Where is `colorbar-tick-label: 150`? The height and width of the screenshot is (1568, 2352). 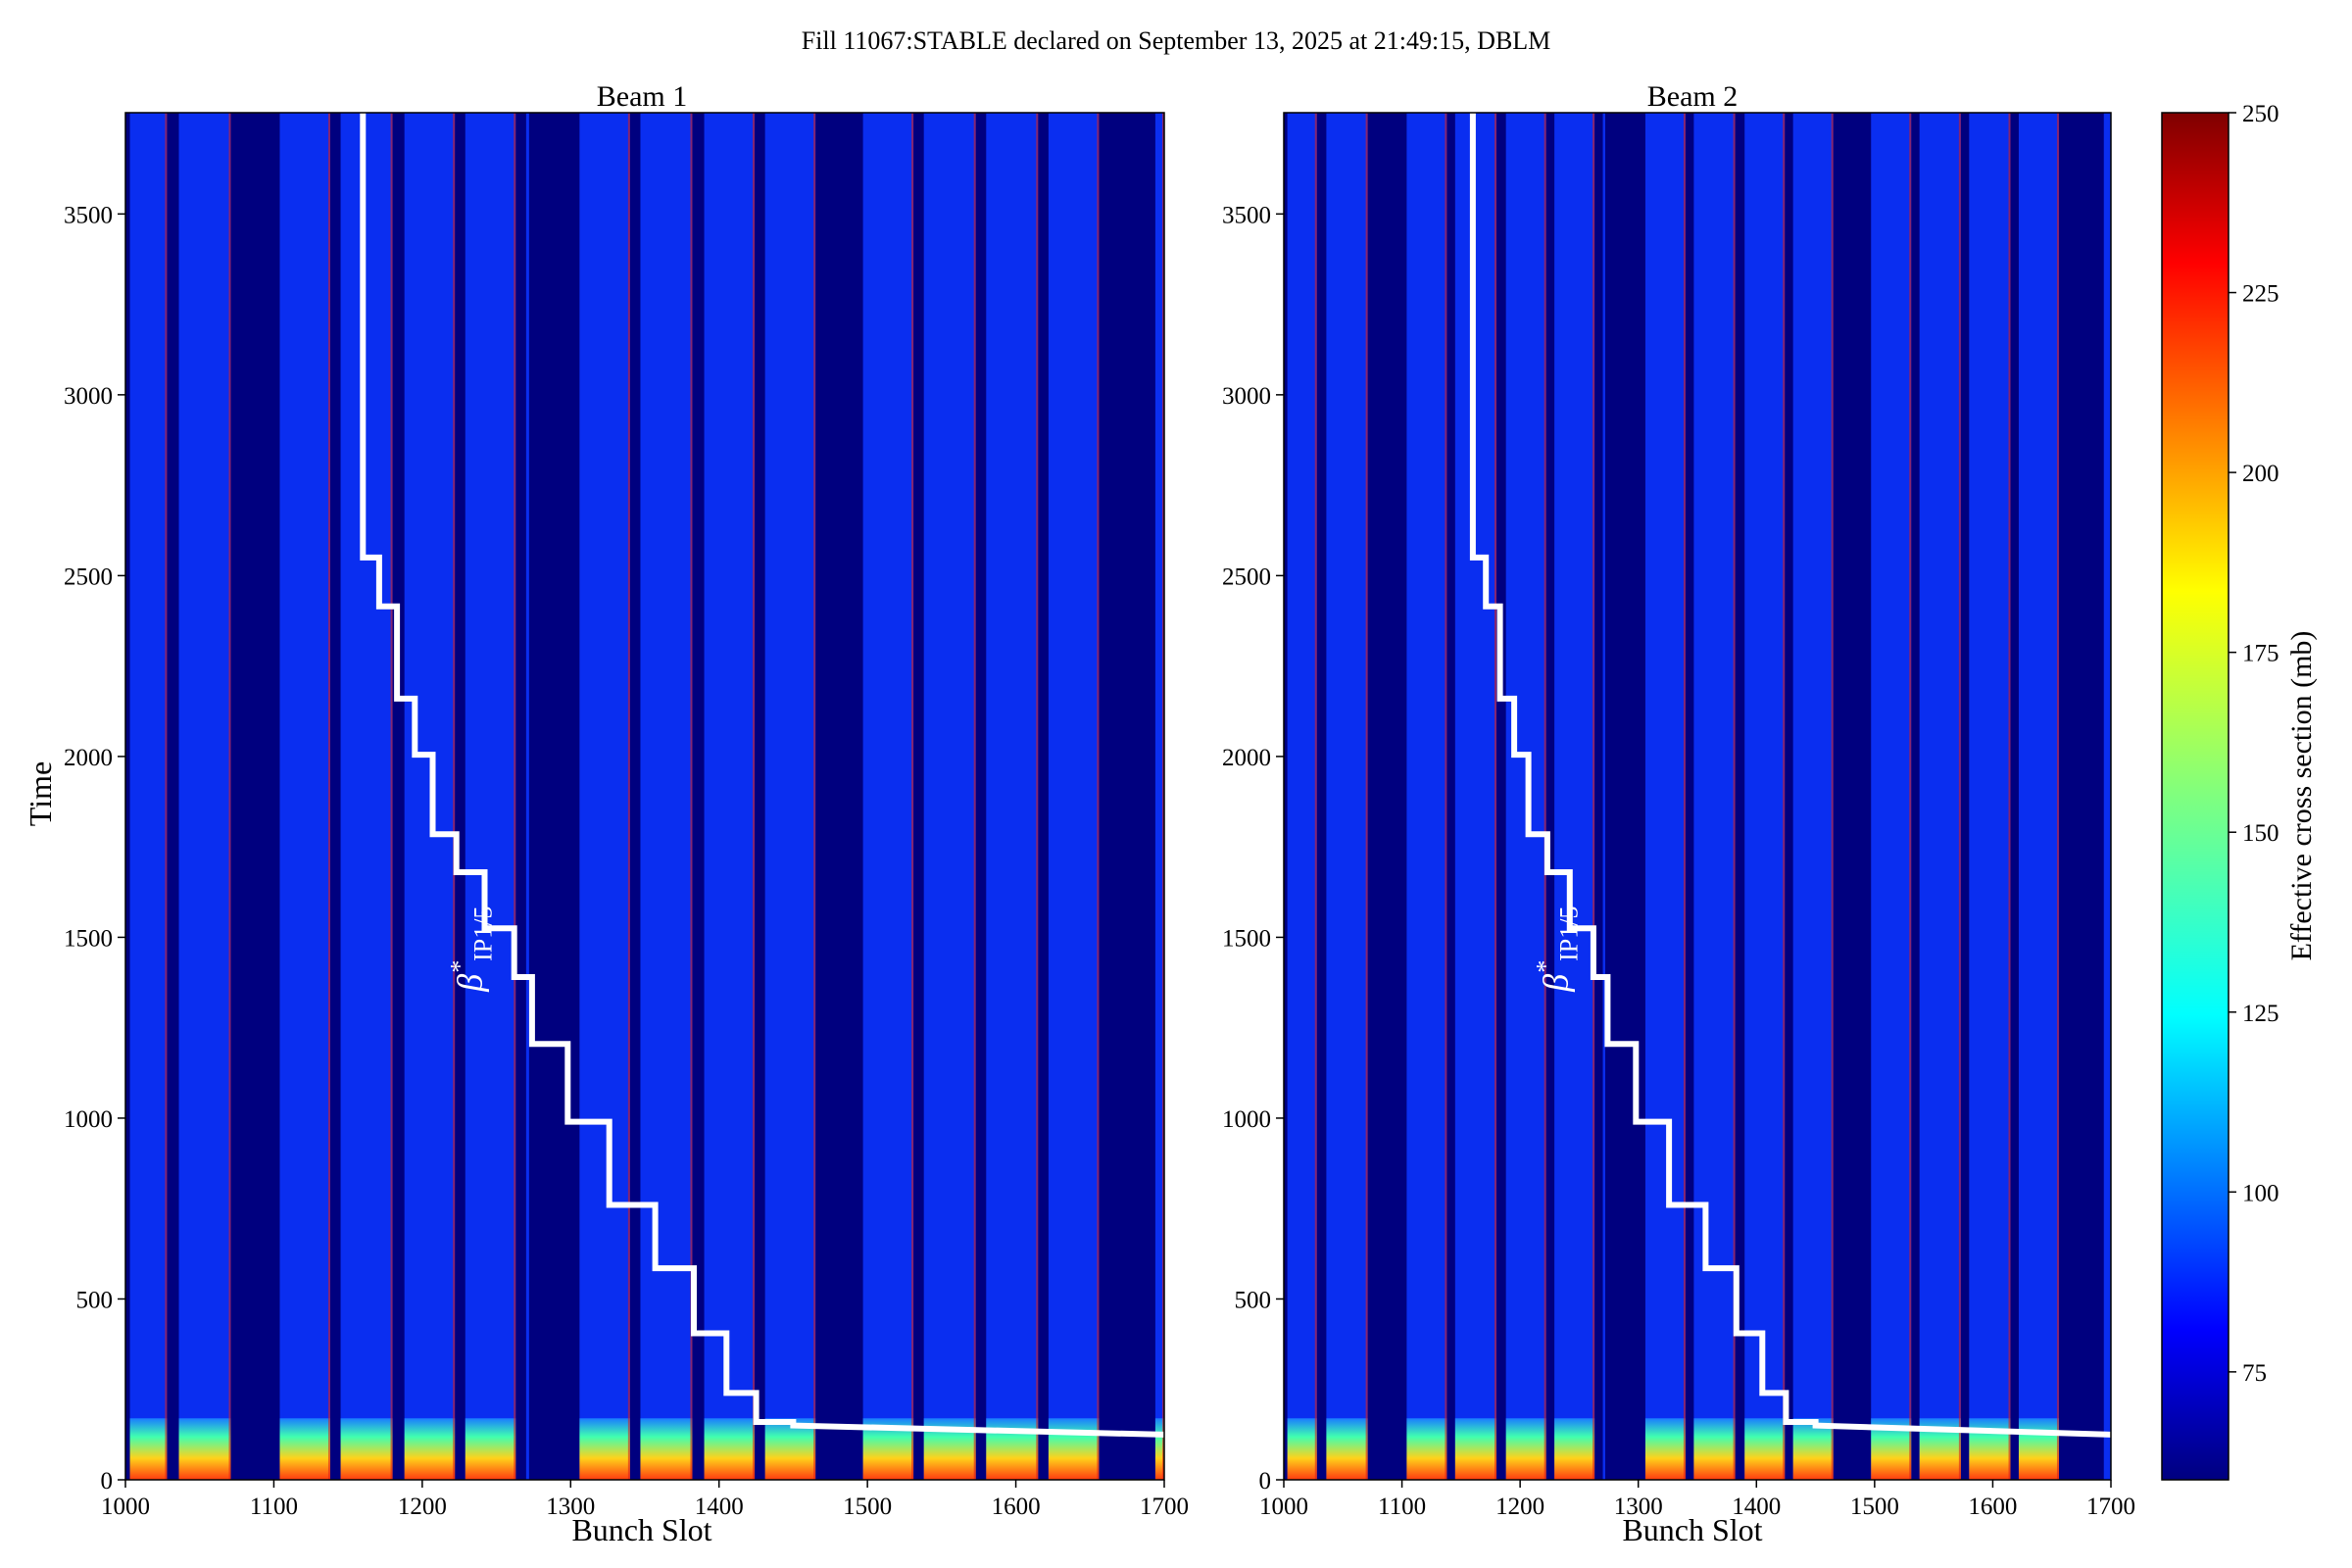 colorbar-tick-label: 150 is located at coordinates (2260, 833).